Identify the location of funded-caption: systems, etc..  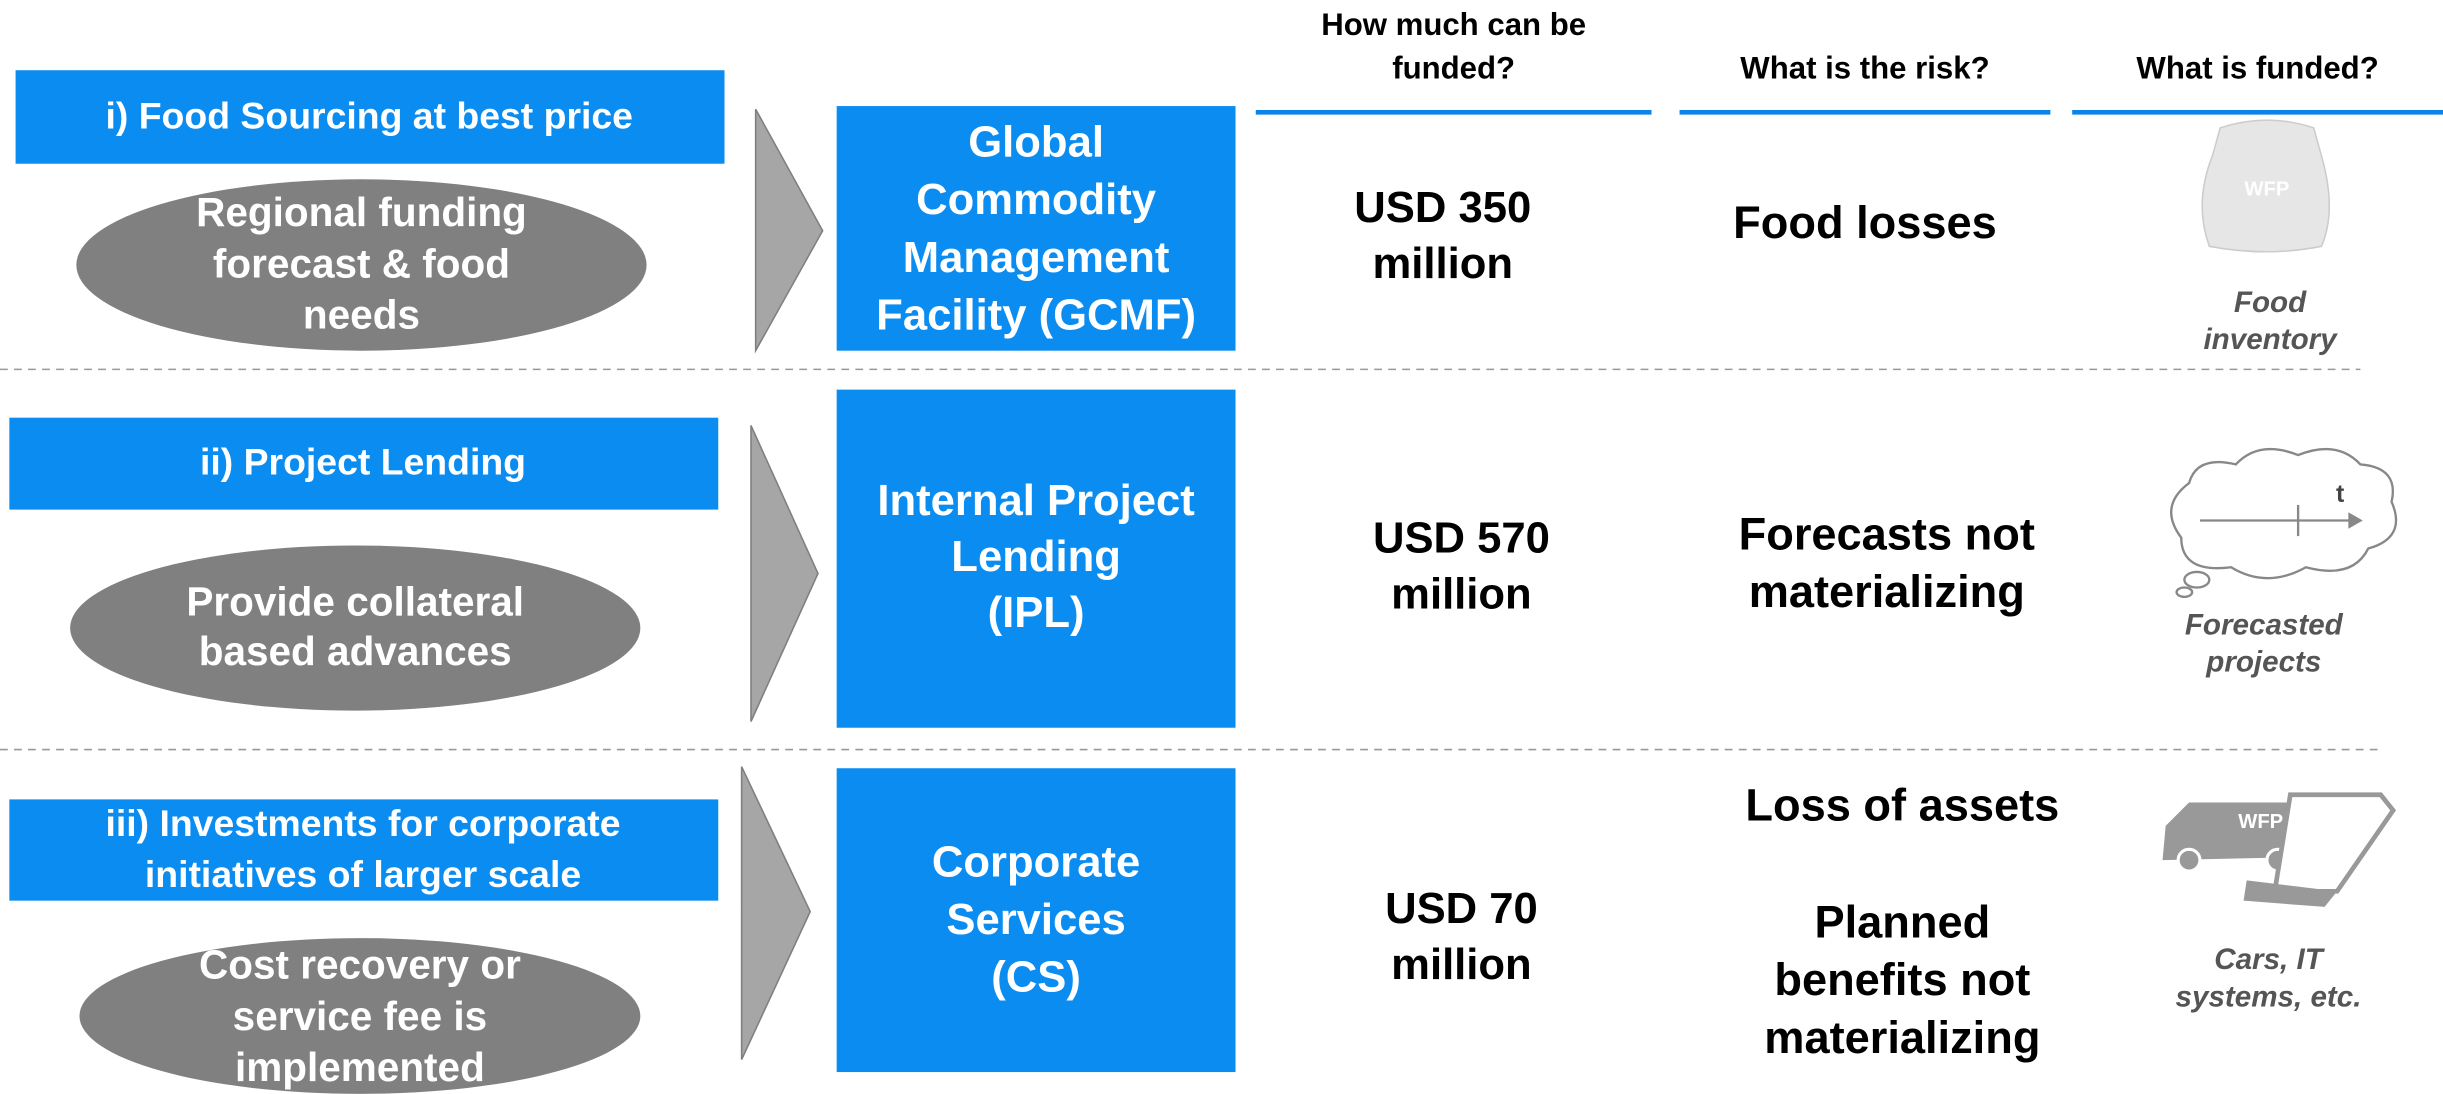
(2269, 997).